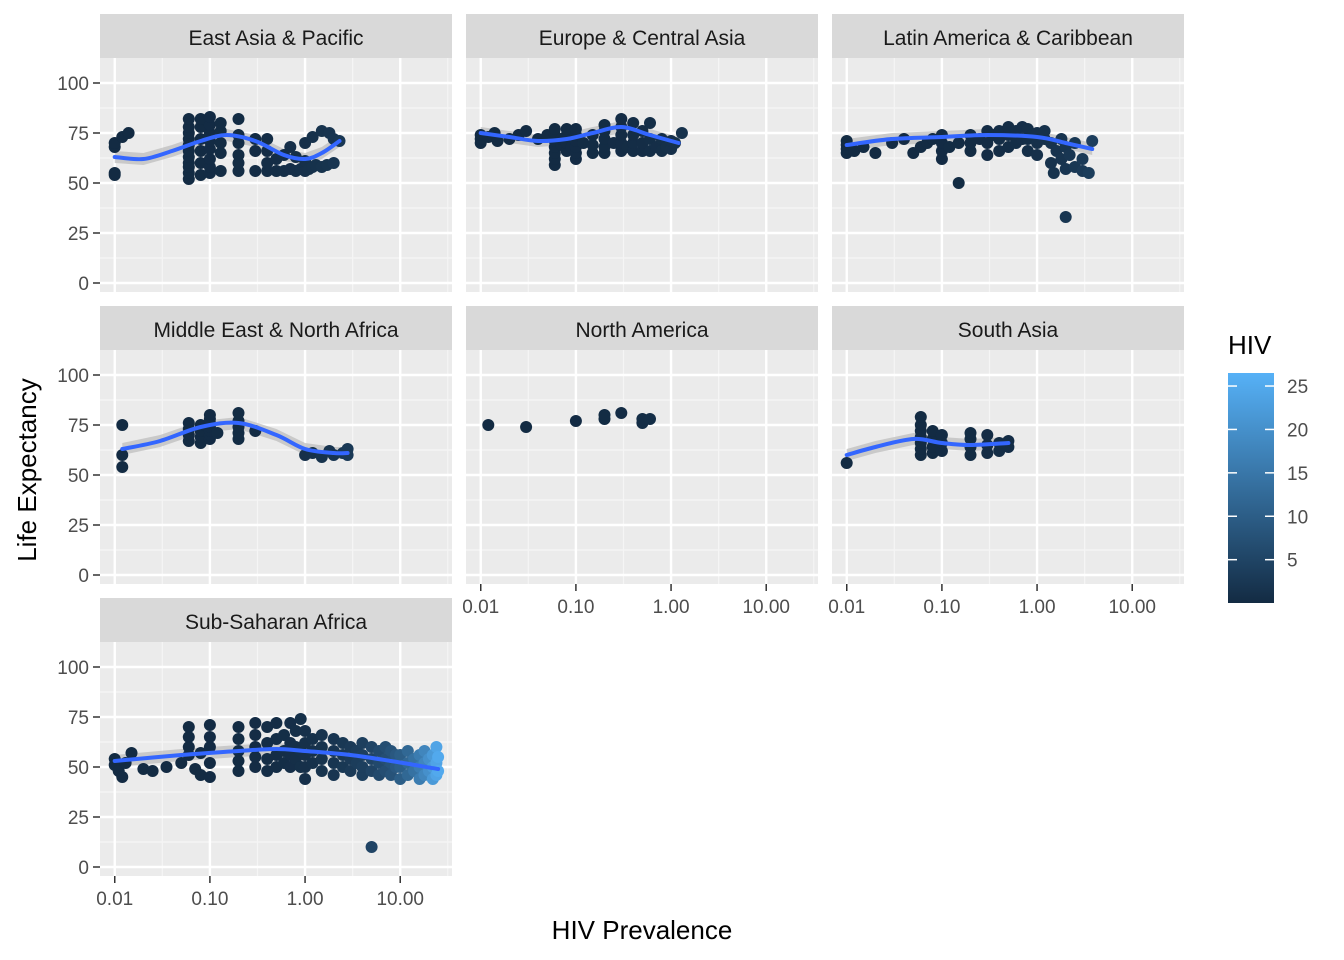  I want to click on legend-tick-label: 15, so click(1297, 474).